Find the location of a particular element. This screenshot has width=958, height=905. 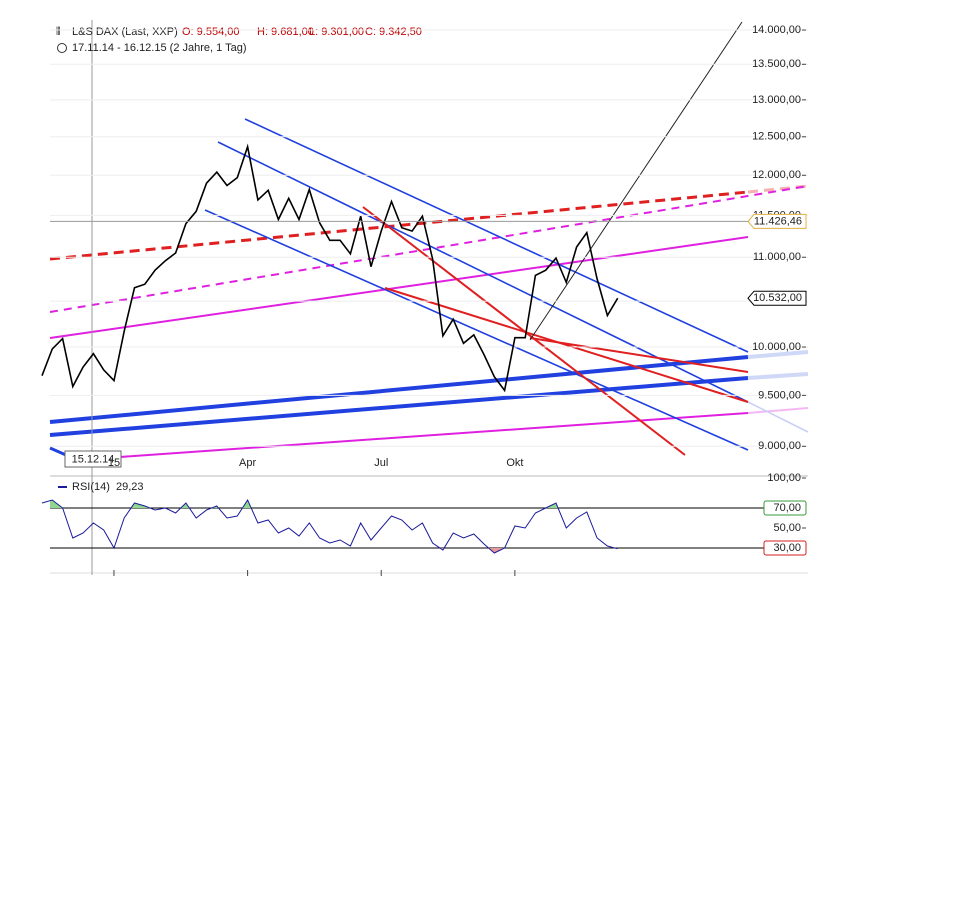

chart-subtitle: 17.11.14 - 16.12.15 (2 Jahre, 1 Tag) is located at coordinates (159, 48).